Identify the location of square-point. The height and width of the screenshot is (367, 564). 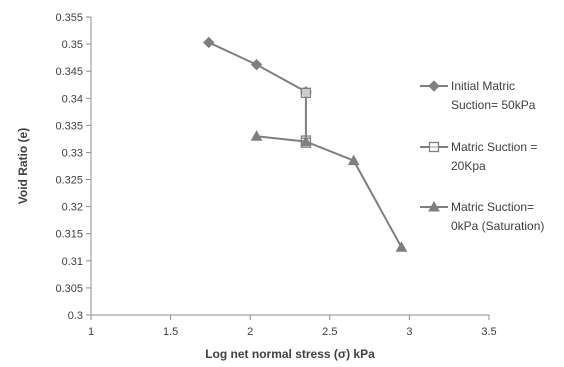
(306, 93).